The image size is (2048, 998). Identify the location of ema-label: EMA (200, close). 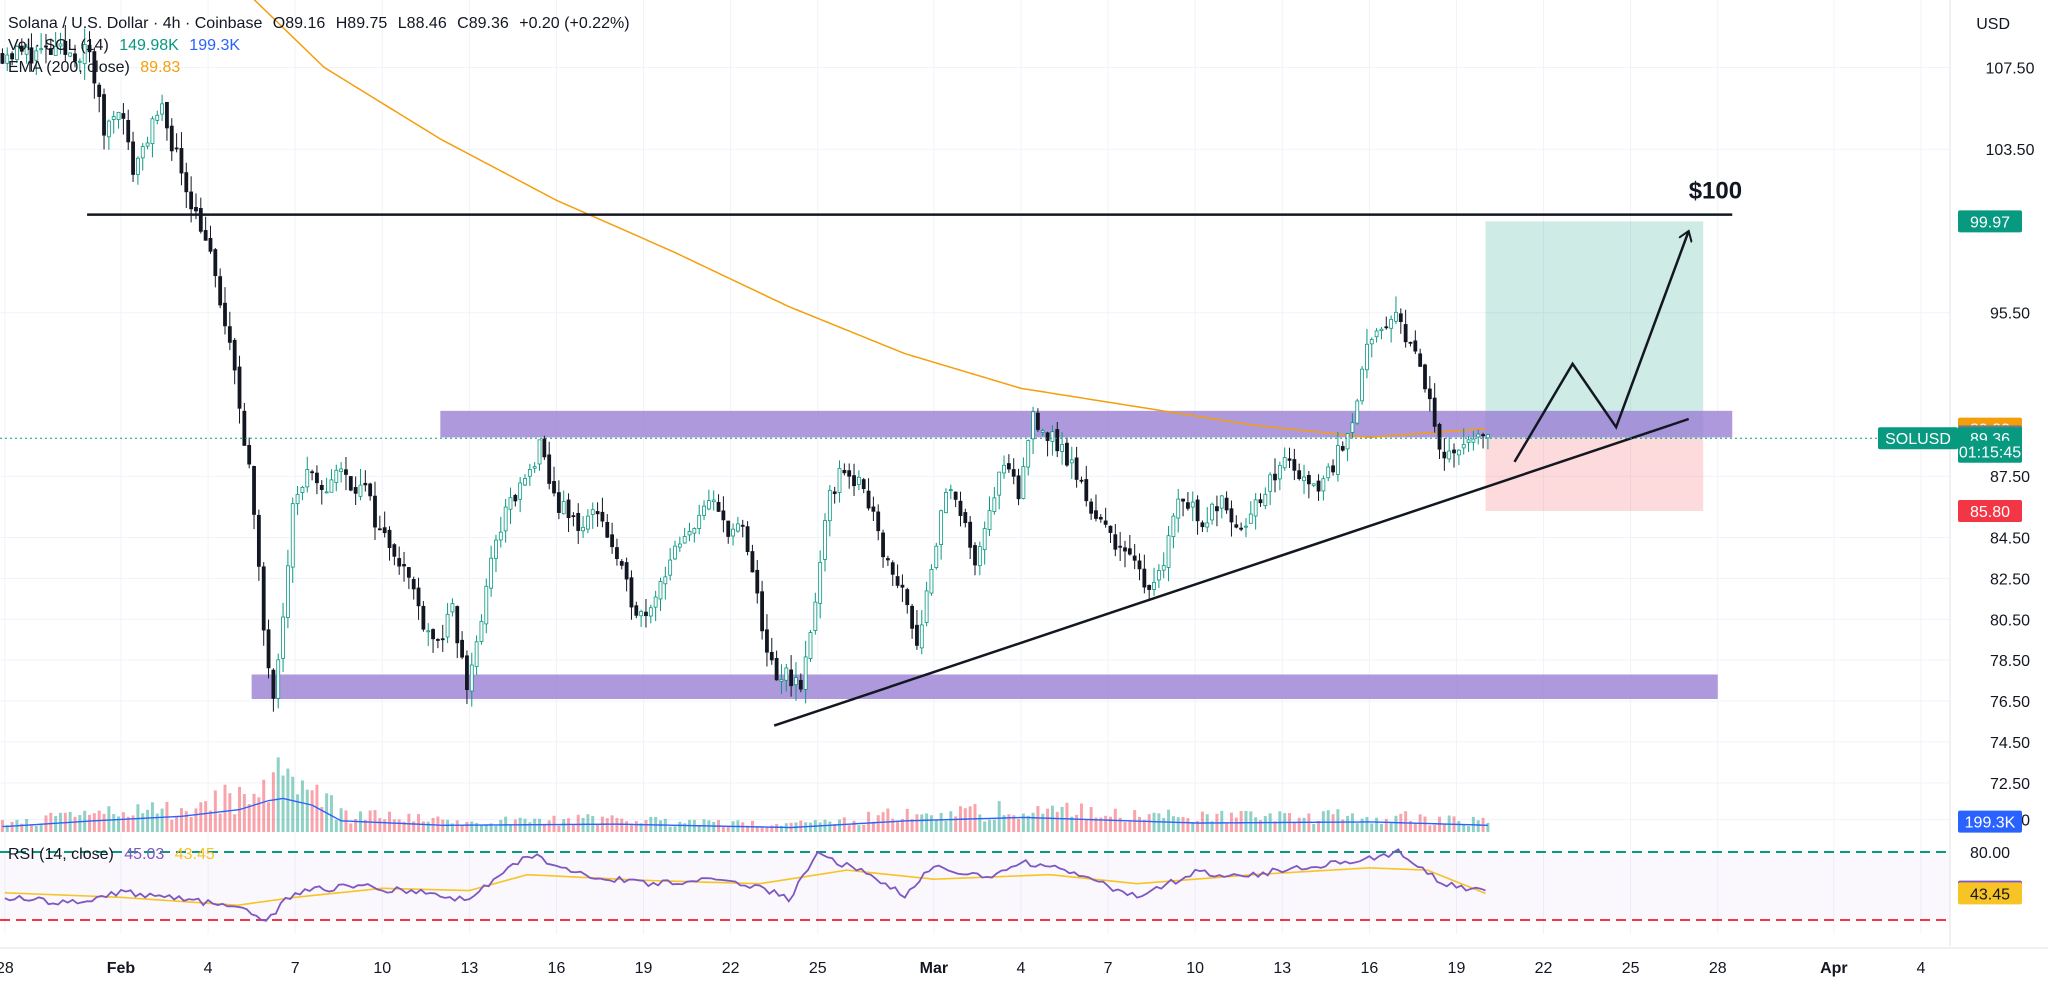
(69, 67).